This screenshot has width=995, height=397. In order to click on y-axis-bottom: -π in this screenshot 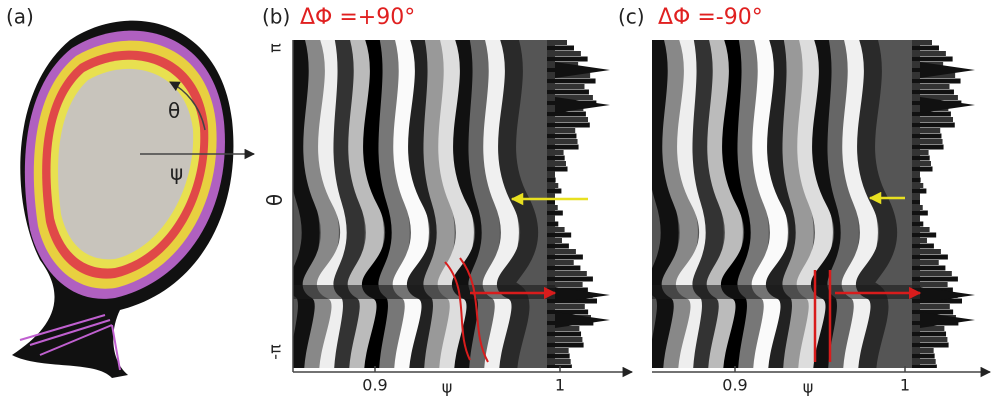, I will do `click(275, 352)`.